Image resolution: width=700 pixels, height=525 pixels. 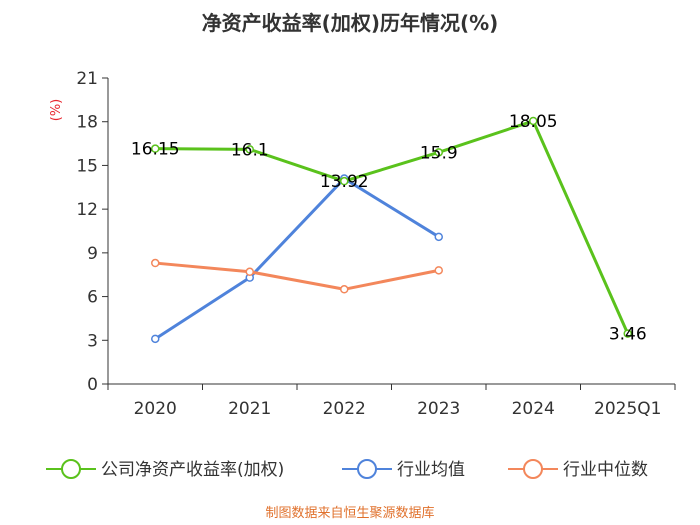 I want to click on data-label: 13.92, so click(x=344, y=182).